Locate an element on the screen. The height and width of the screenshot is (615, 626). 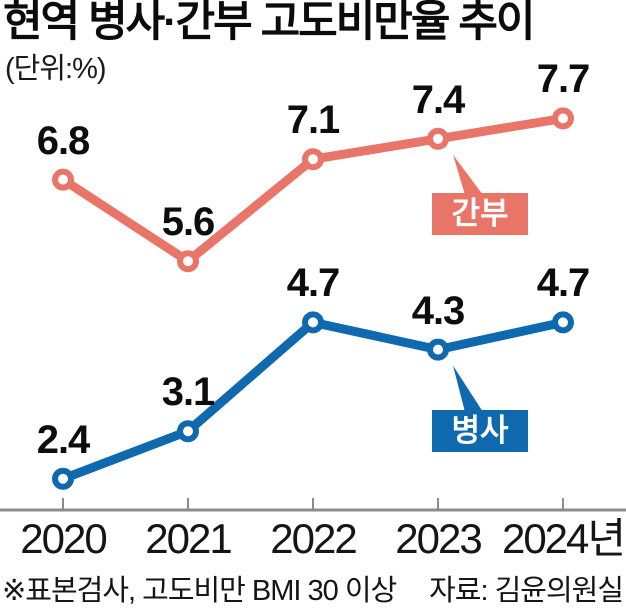
value-label-soldier-1: 3.1 is located at coordinates (188, 392).